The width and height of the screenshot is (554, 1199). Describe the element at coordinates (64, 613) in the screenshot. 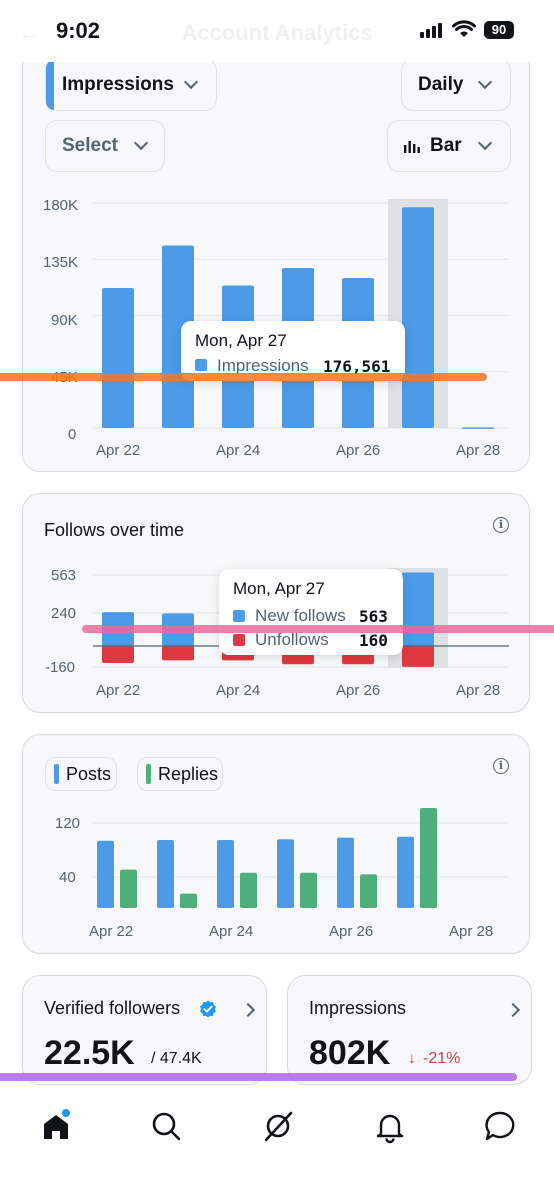

I see `y-tick-label: 240` at that location.